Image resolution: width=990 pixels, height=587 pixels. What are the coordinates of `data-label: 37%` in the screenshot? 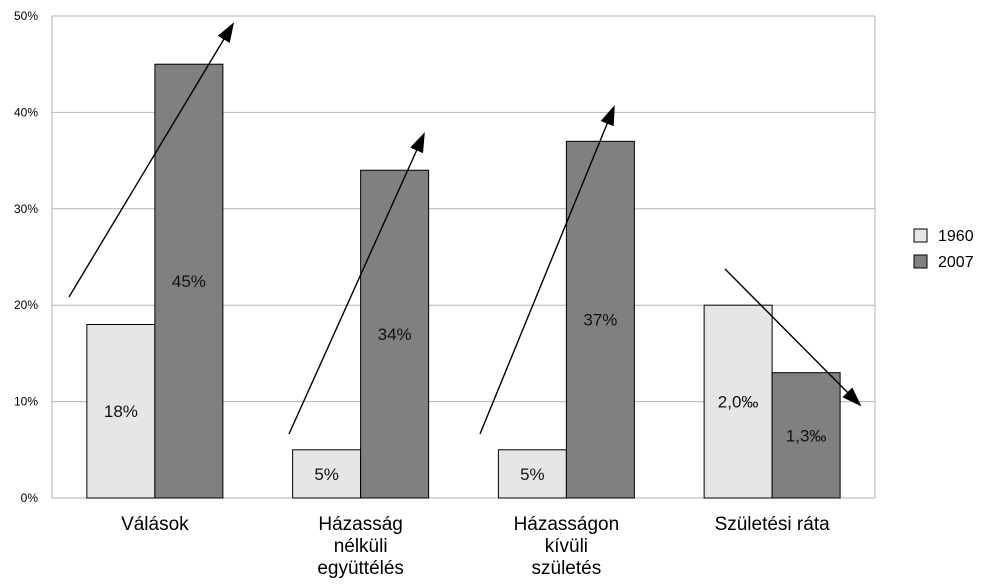 It's located at (600, 320).